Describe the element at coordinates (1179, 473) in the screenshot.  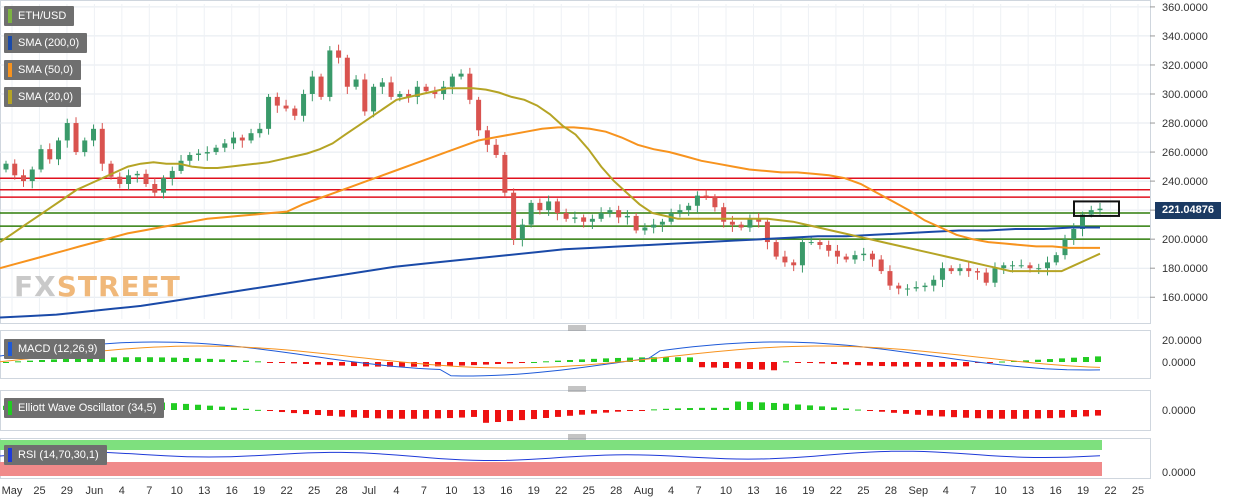
I see `rsi-tick-label: 0.0000` at that location.